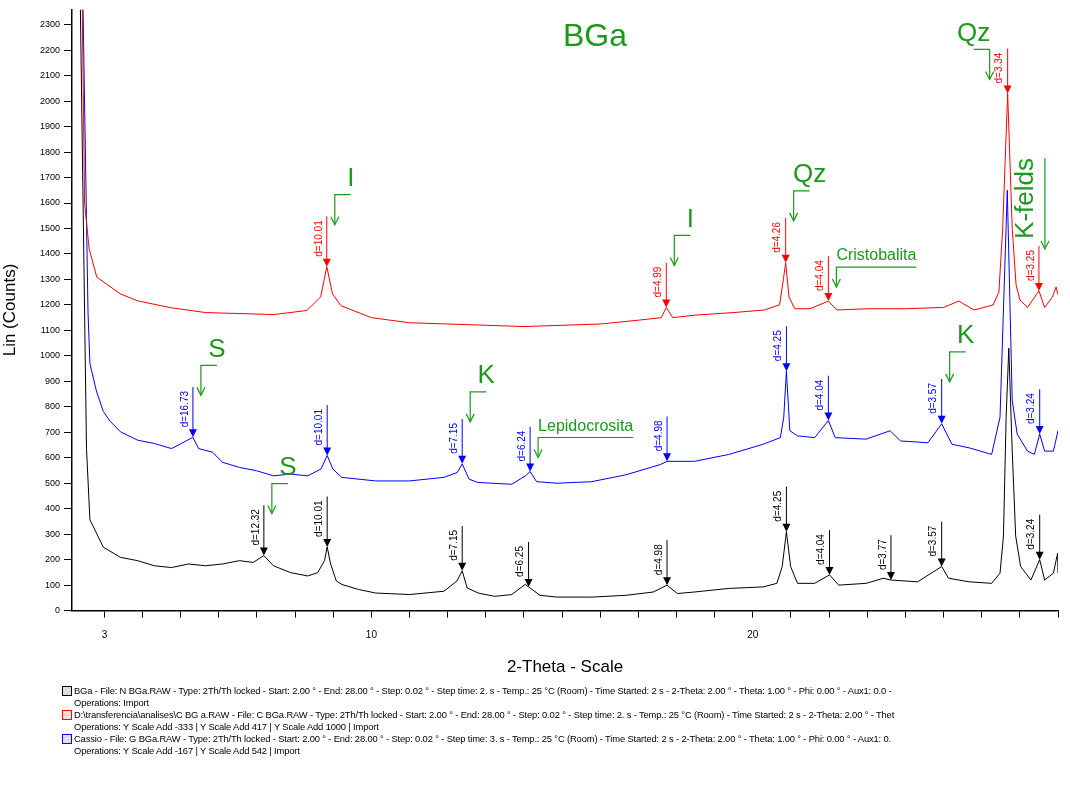 The image size is (1070, 786). I want to click on y-tick-label: 1700, so click(49, 177).